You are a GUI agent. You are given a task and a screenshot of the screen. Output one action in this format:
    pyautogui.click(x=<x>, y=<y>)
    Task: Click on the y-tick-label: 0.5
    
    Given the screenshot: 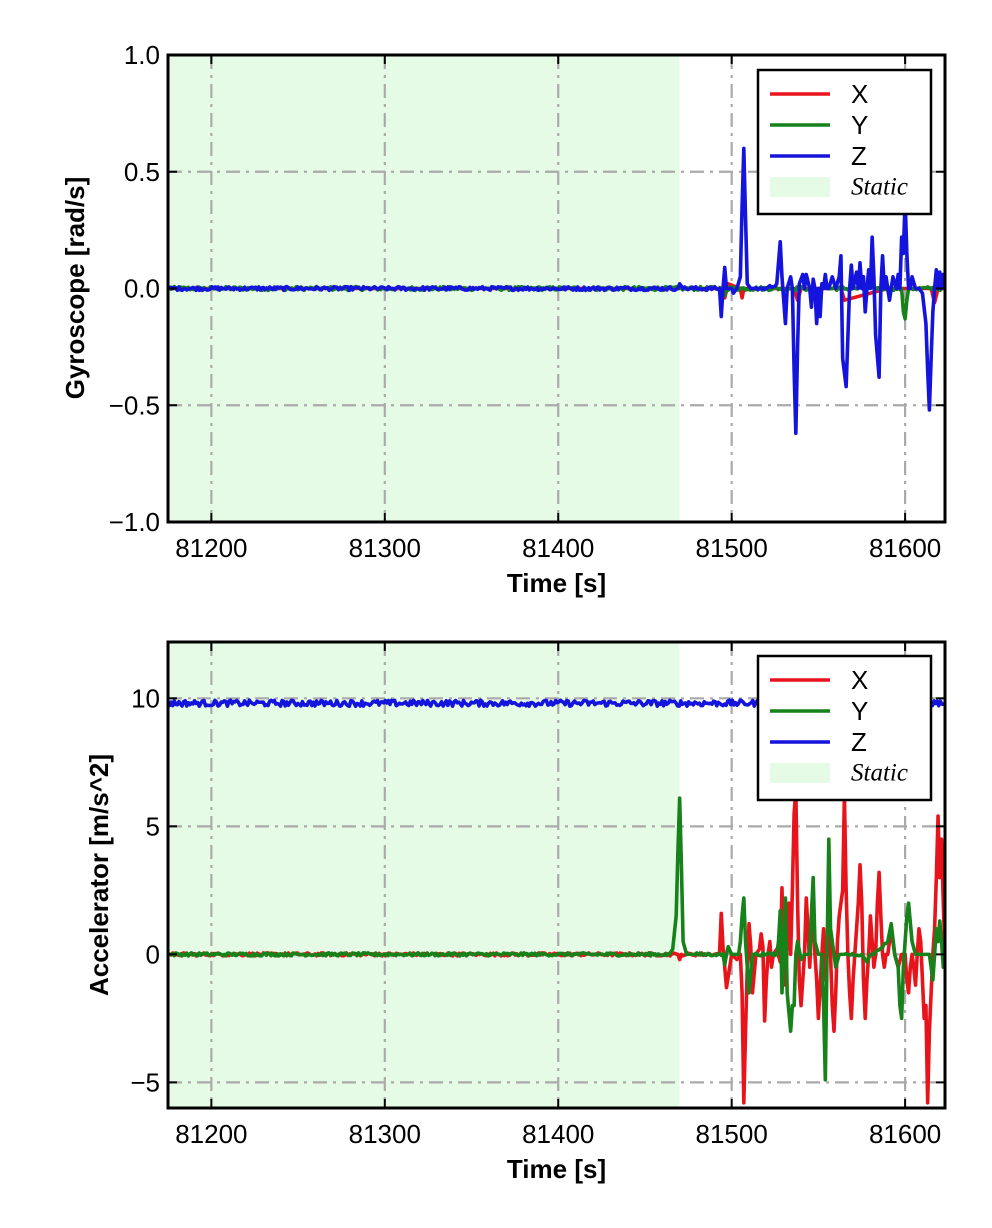 What is the action you would take?
    pyautogui.click(x=142, y=172)
    